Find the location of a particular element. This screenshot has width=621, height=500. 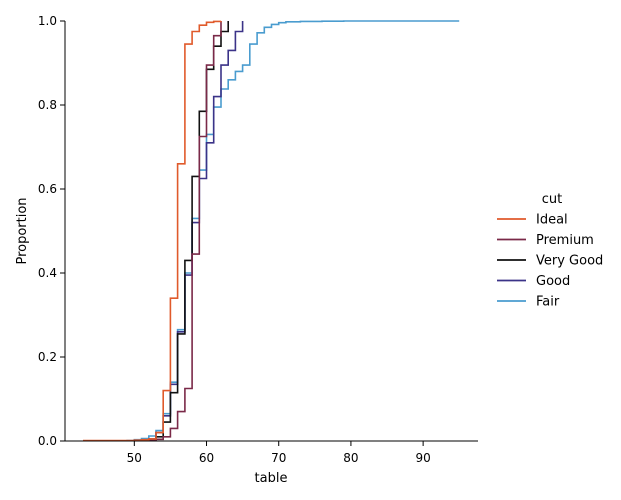

y-axis-label: Proportion is located at coordinates (22, 230).